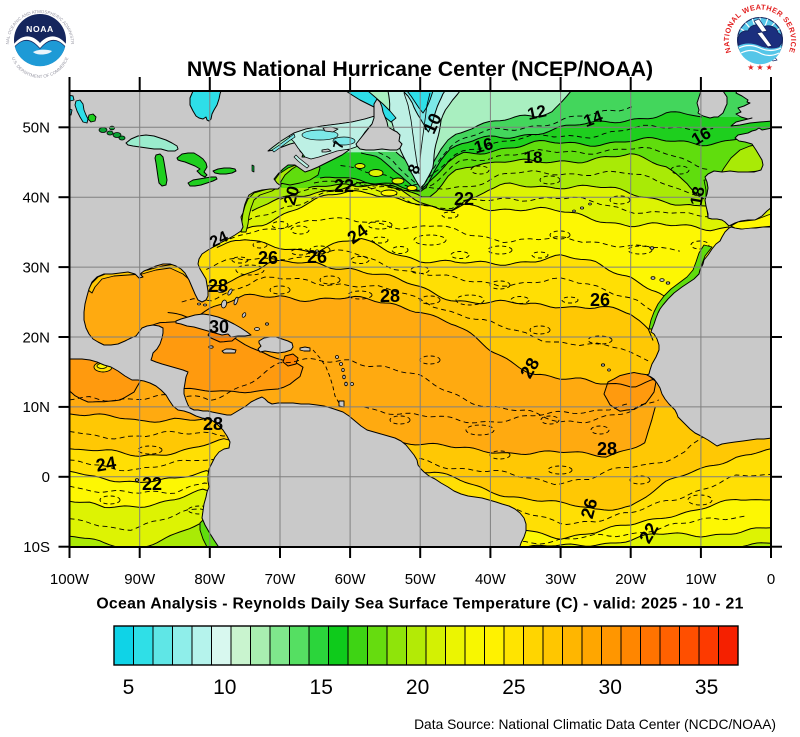 This screenshot has height=737, width=800. Describe the element at coordinates (631, 579) in the screenshot. I see `svg-text: 20W` at that location.